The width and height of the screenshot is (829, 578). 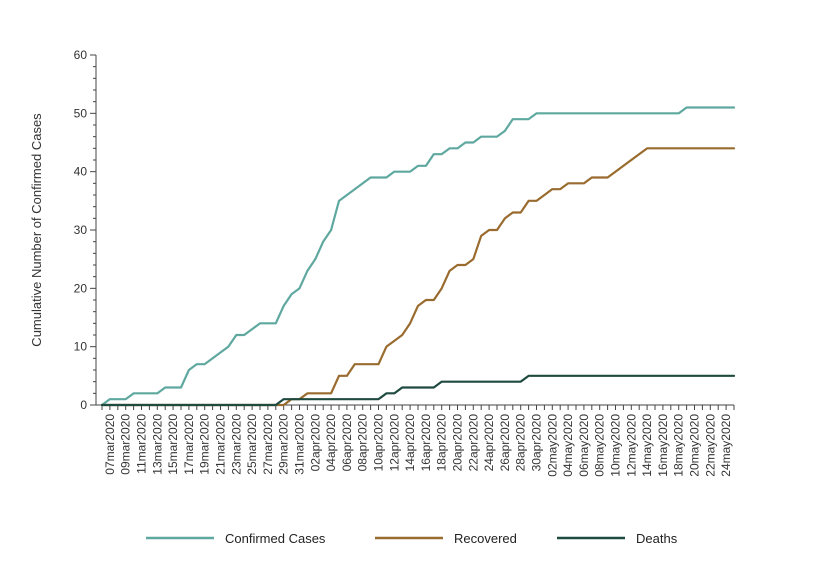 I want to click on y-tick-label: 30, so click(x=81, y=230).